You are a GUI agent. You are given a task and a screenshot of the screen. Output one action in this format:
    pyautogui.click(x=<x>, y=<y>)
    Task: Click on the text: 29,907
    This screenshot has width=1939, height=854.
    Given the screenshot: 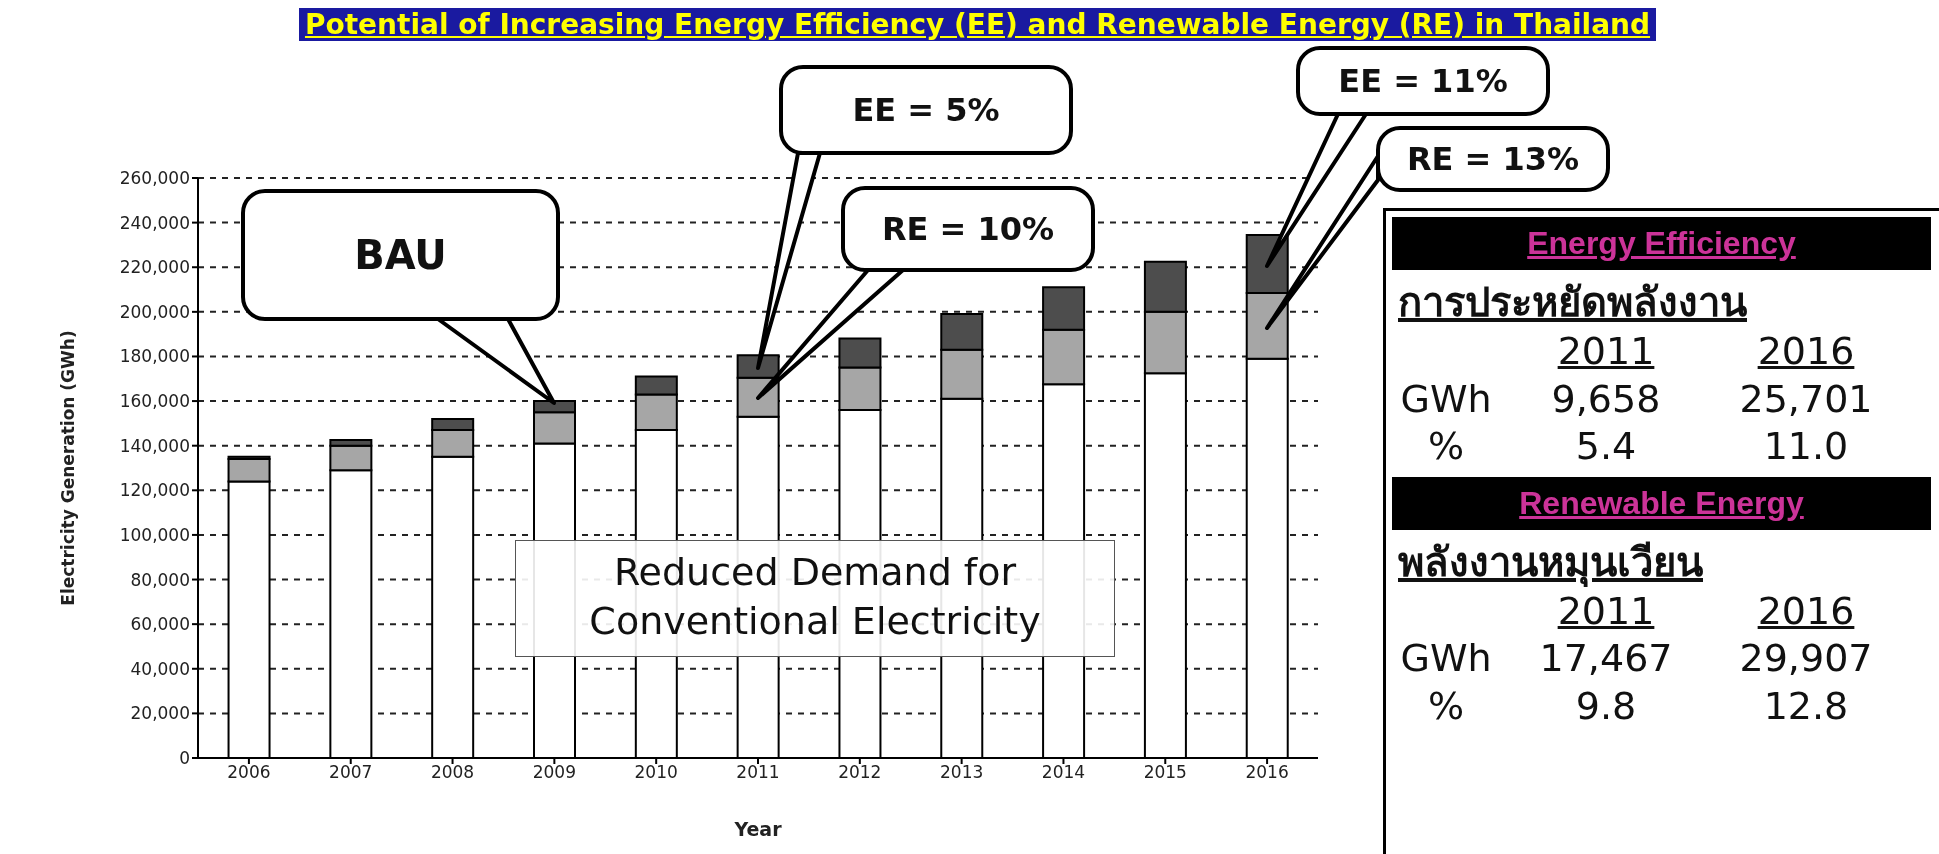 What is the action you would take?
    pyautogui.click(x=1806, y=658)
    